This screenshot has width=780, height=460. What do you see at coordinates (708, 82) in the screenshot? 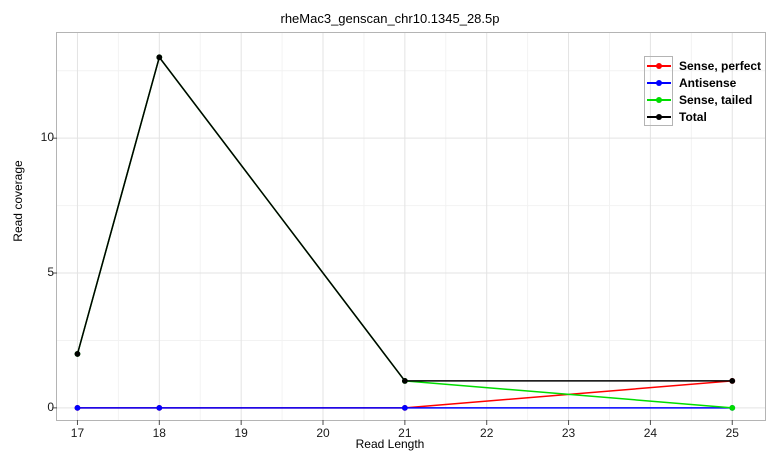
I see `legend-item-label: Antisense` at bounding box center [708, 82].